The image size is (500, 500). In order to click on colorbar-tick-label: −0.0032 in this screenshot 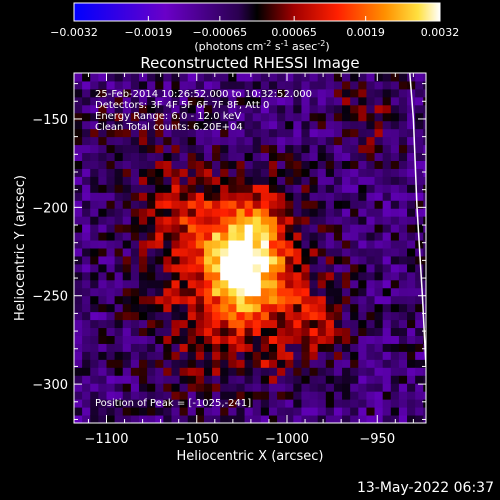, I will do `click(74, 32)`.